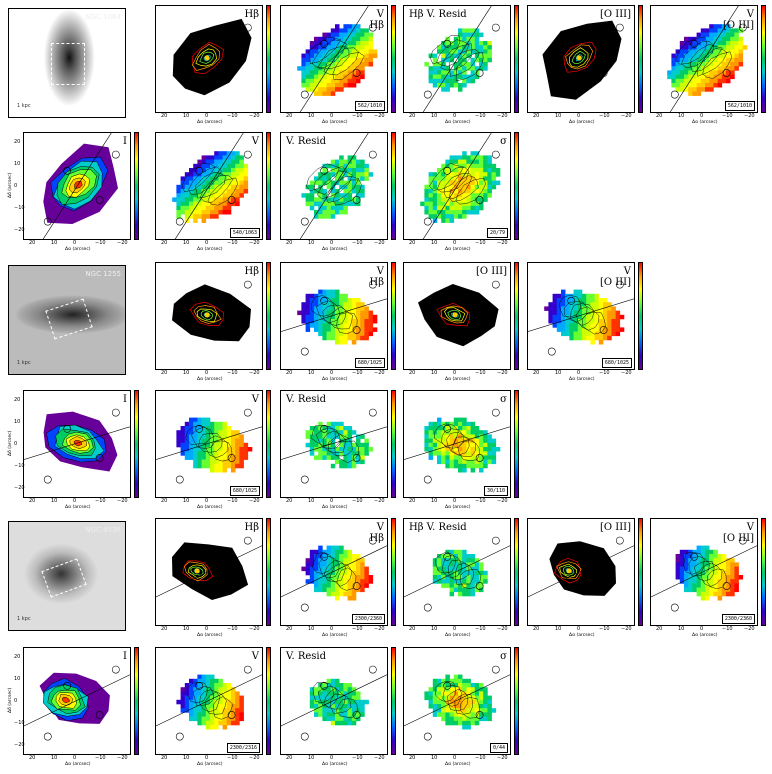 The height and width of the screenshot is (774, 772). What do you see at coordinates (10, 700) in the screenshot?
I see `y-axis-label: Δδ (arcsec)` at bounding box center [10, 700].